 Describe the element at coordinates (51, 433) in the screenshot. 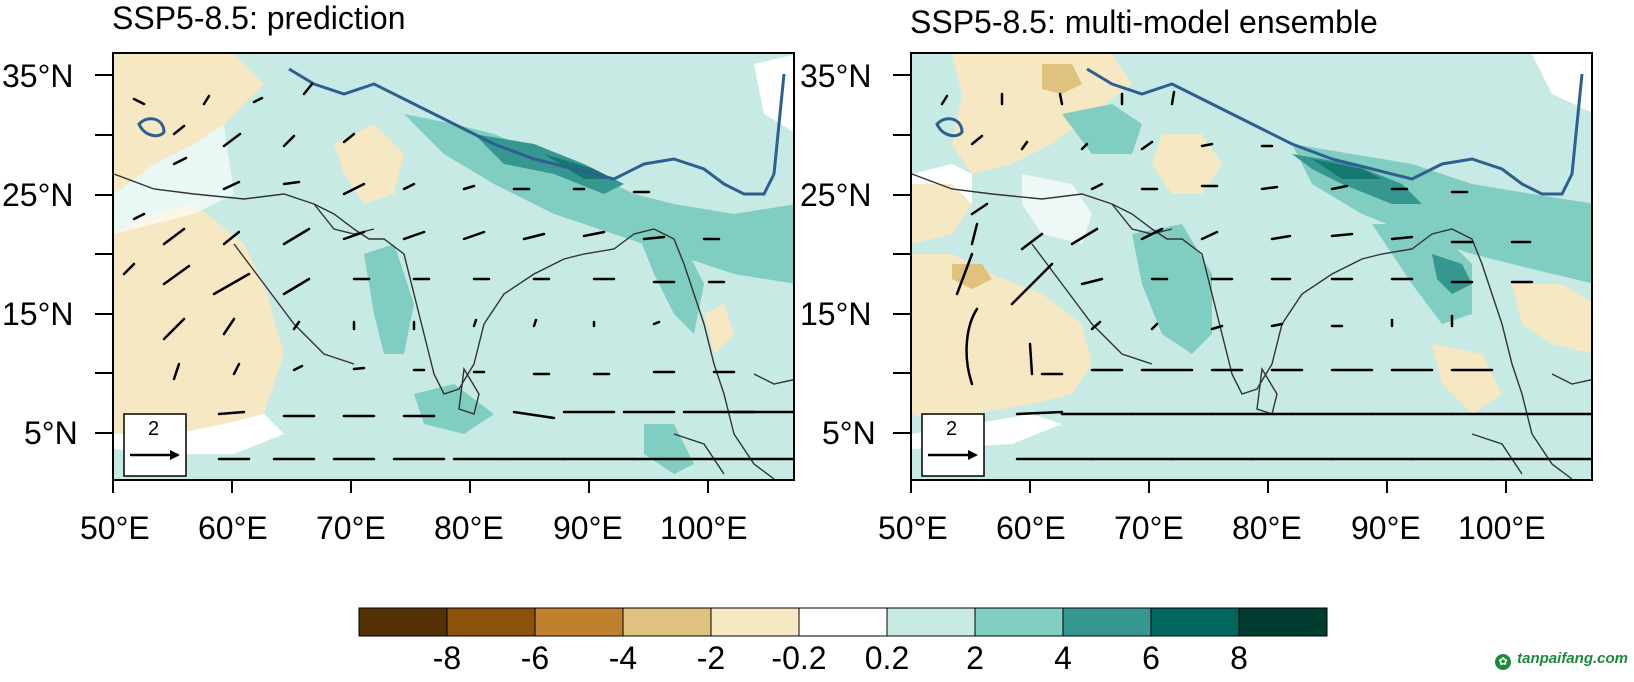

I see `lat-label-5n: 5°N` at that location.